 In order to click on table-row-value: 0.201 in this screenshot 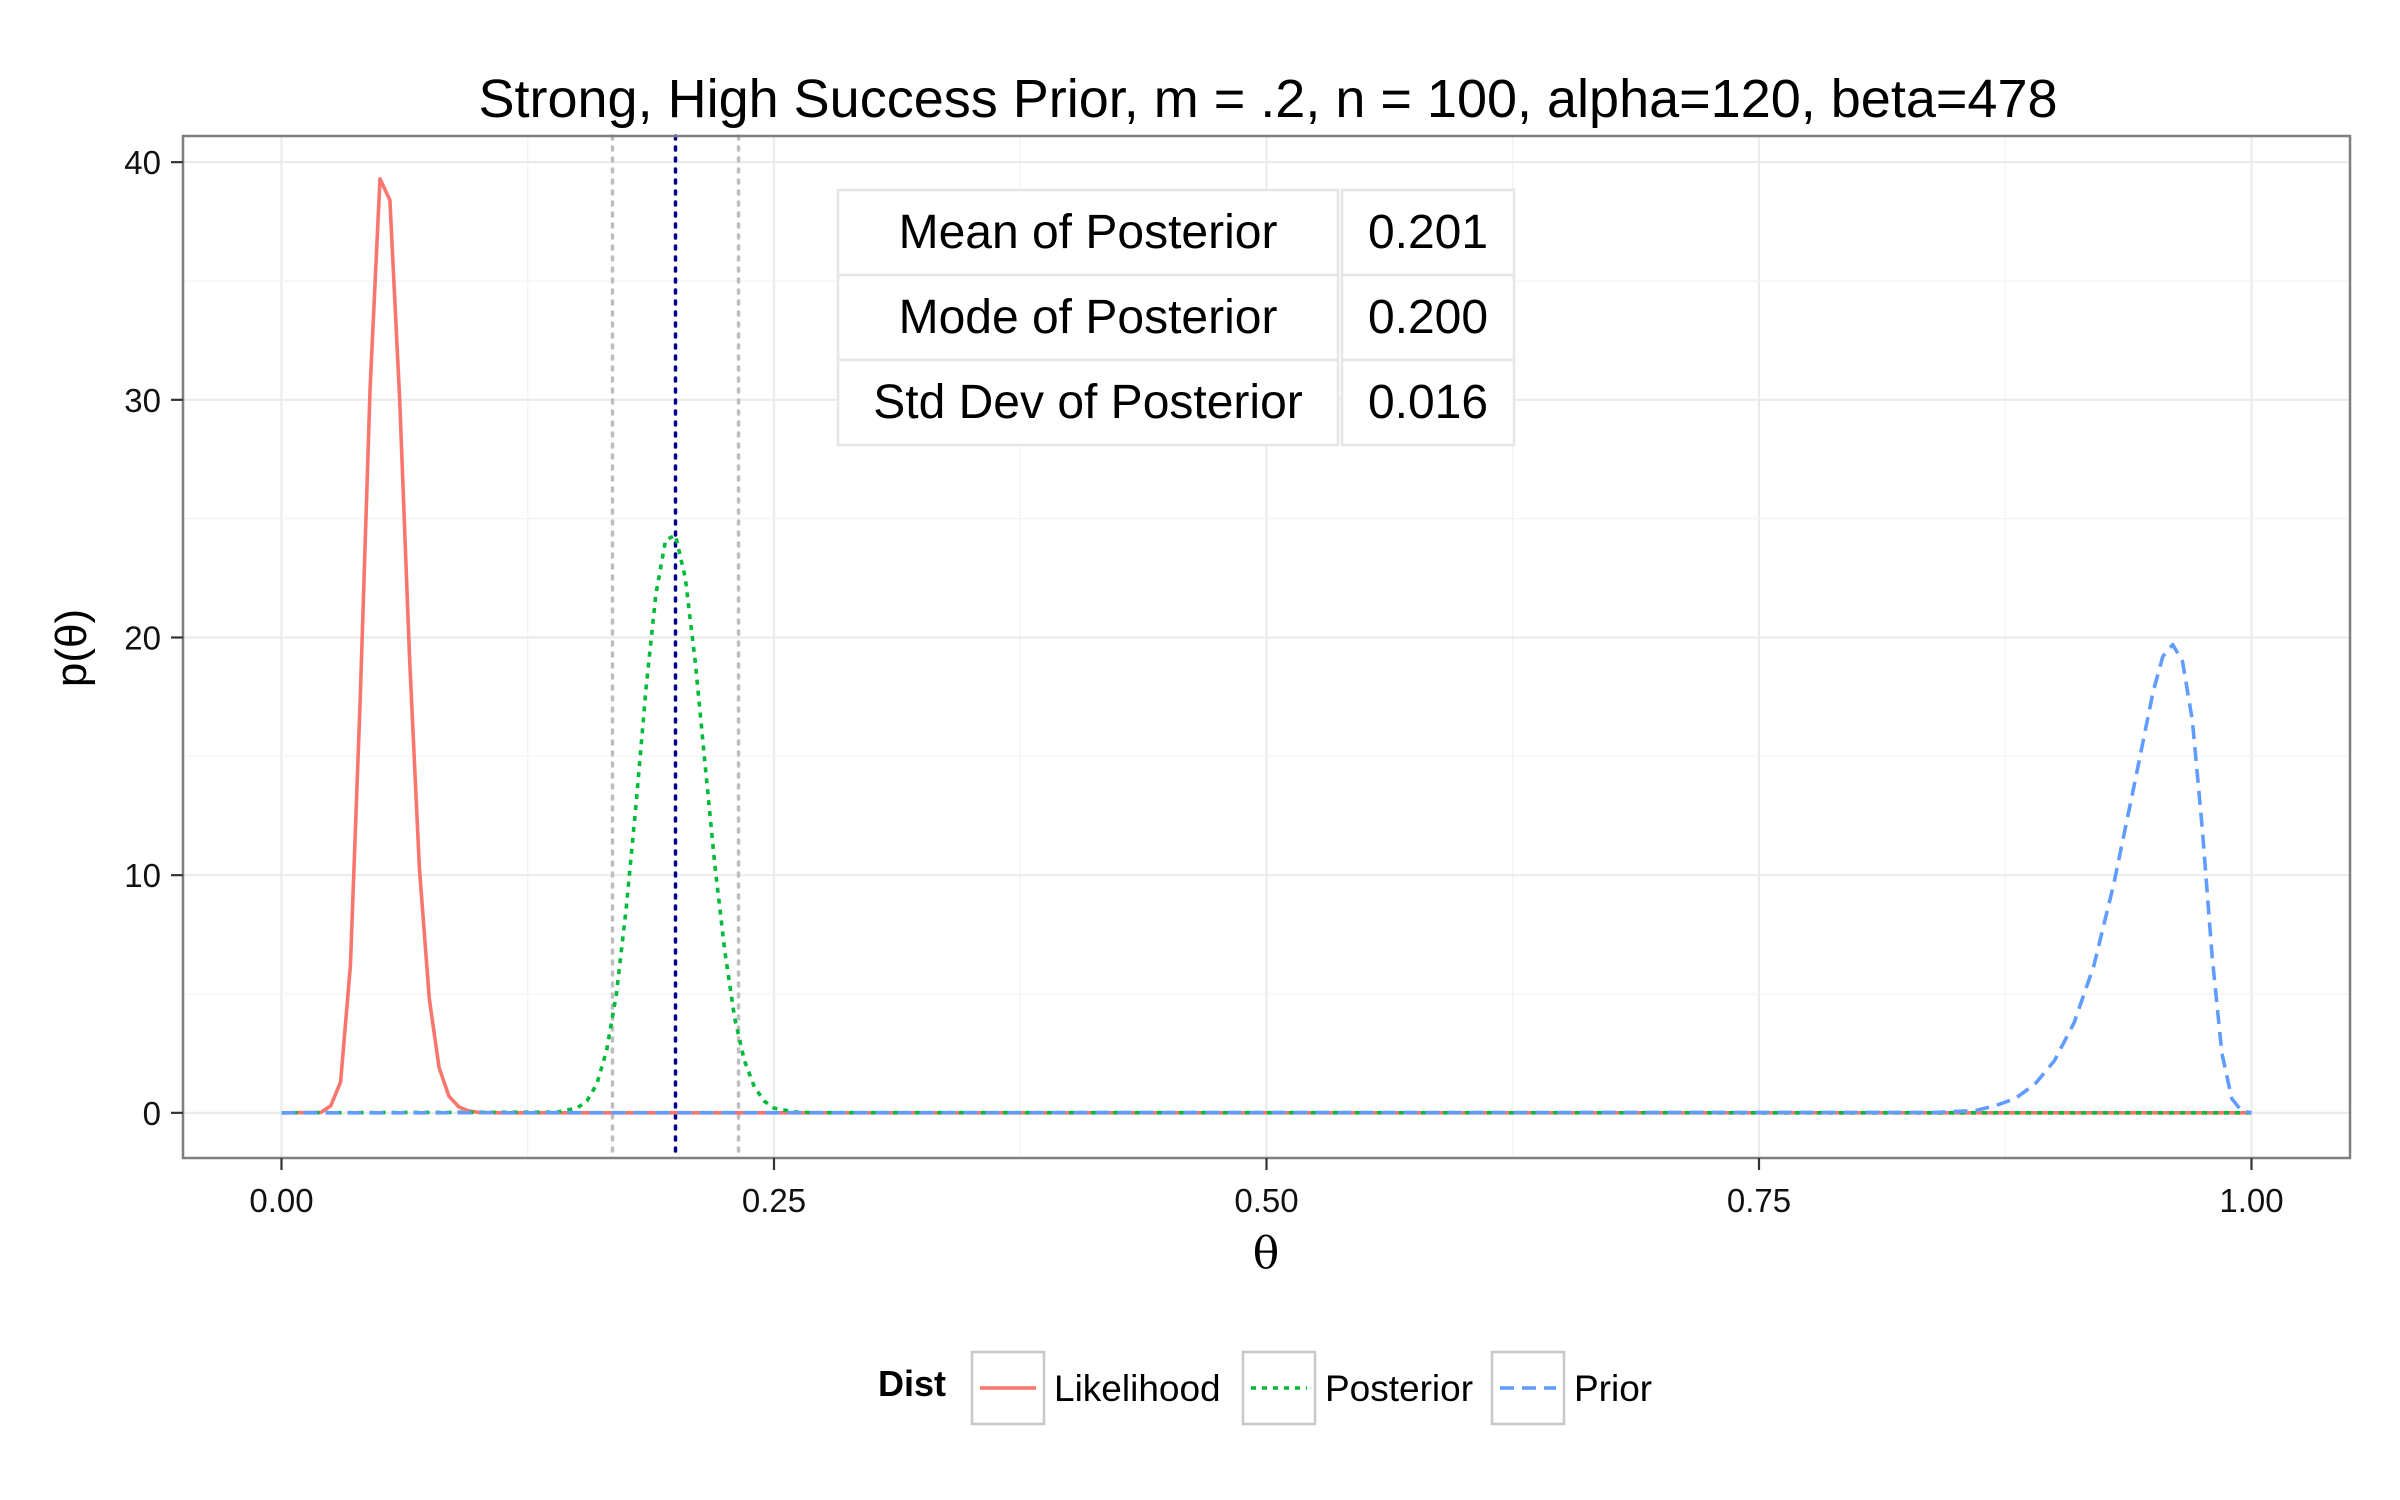, I will do `click(1428, 232)`.